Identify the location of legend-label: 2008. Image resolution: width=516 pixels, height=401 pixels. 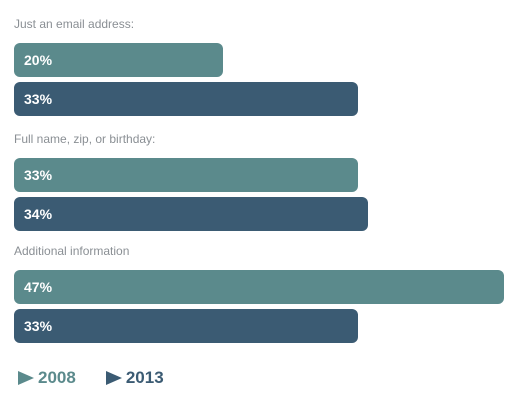
(57, 377).